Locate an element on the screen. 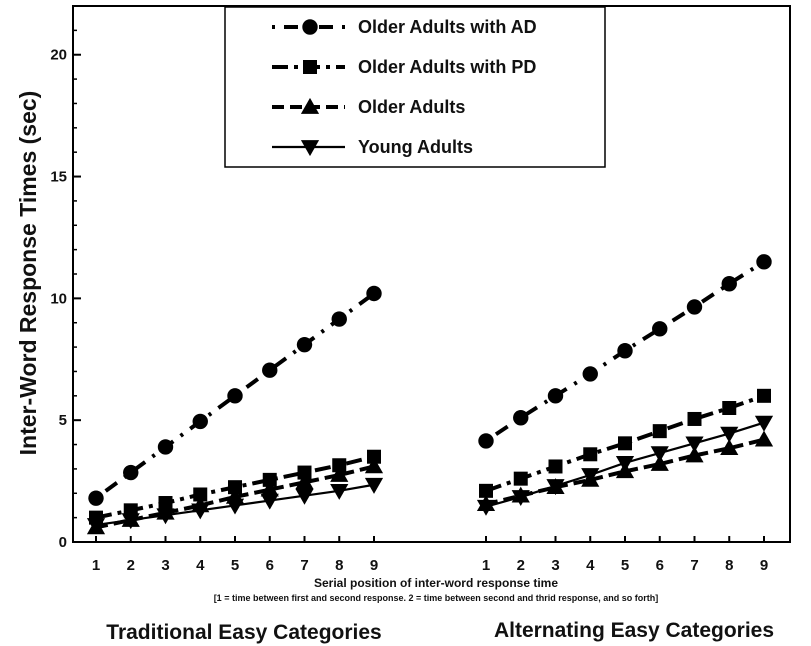 This screenshot has width=811, height=646. group-label-alternating: Alternating Easy Categories is located at coordinates (634, 630).